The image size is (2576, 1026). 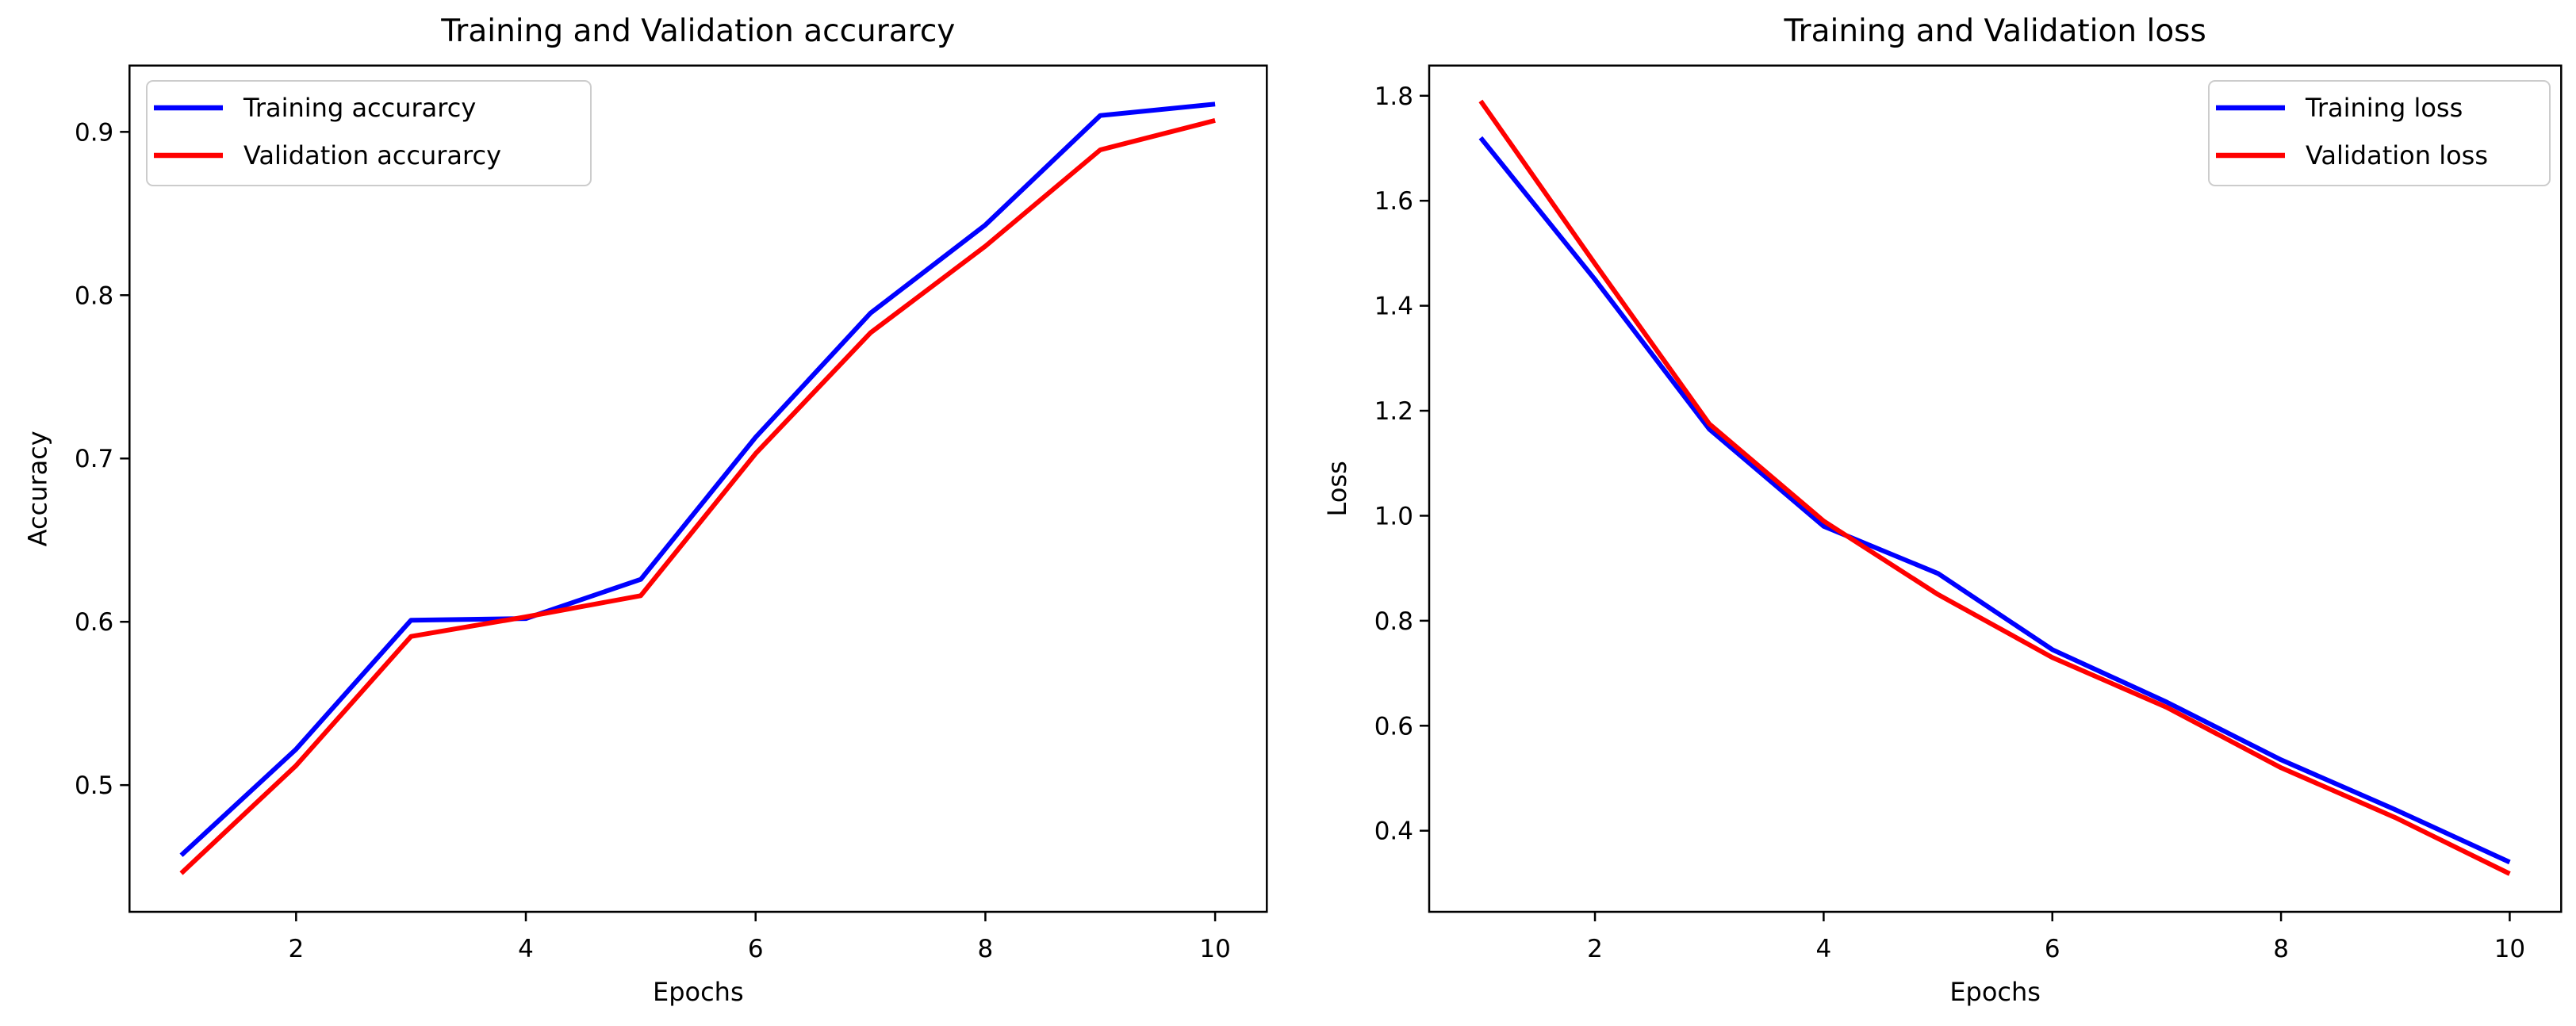 What do you see at coordinates (2397, 155) in the screenshot?
I see `legend-label: Validation loss` at bounding box center [2397, 155].